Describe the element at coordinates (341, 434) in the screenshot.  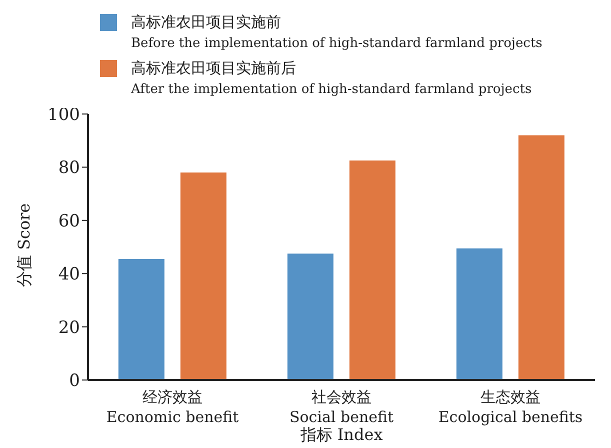
I see `x-axis-title: 指标 Index` at that location.